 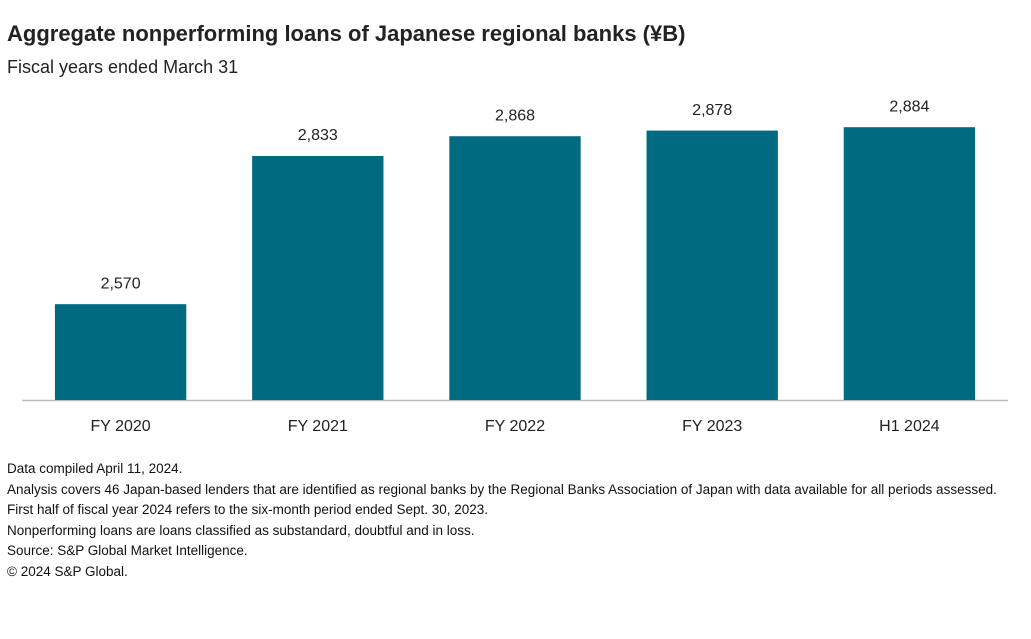 I want to click on footnote: © 2024 S&P Global., so click(x=67, y=571).